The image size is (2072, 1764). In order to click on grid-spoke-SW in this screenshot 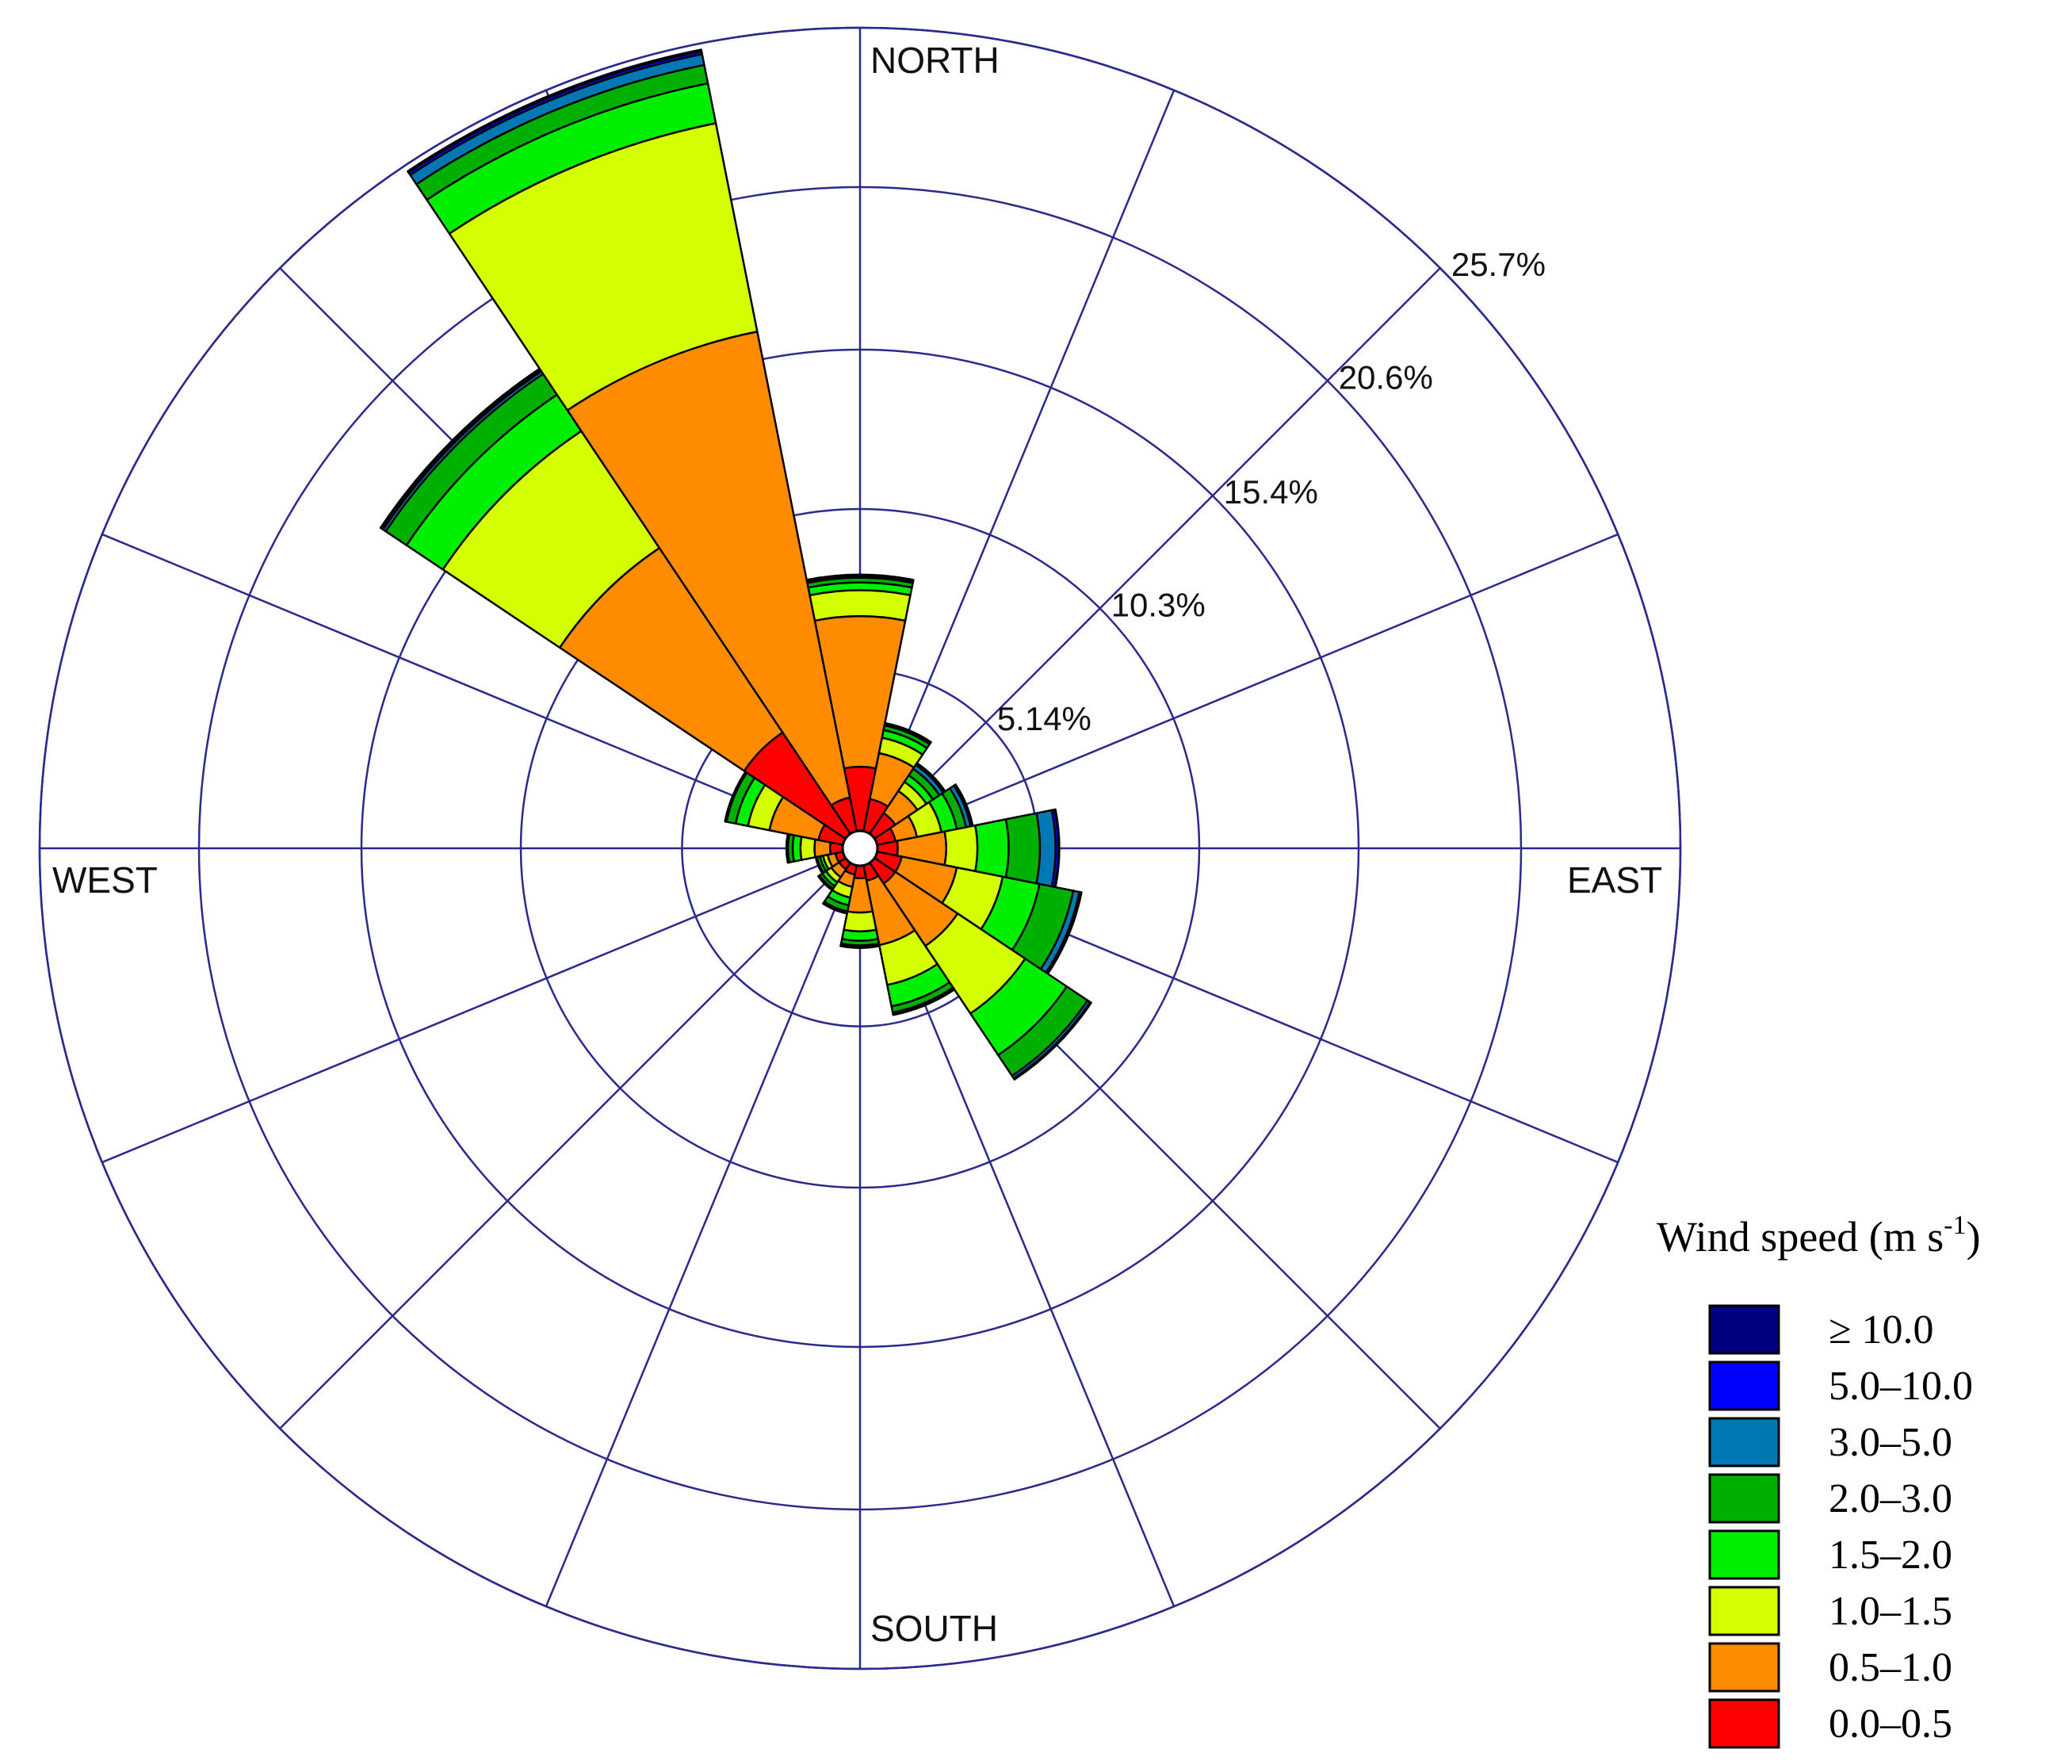, I will do `click(564, 1144)`.